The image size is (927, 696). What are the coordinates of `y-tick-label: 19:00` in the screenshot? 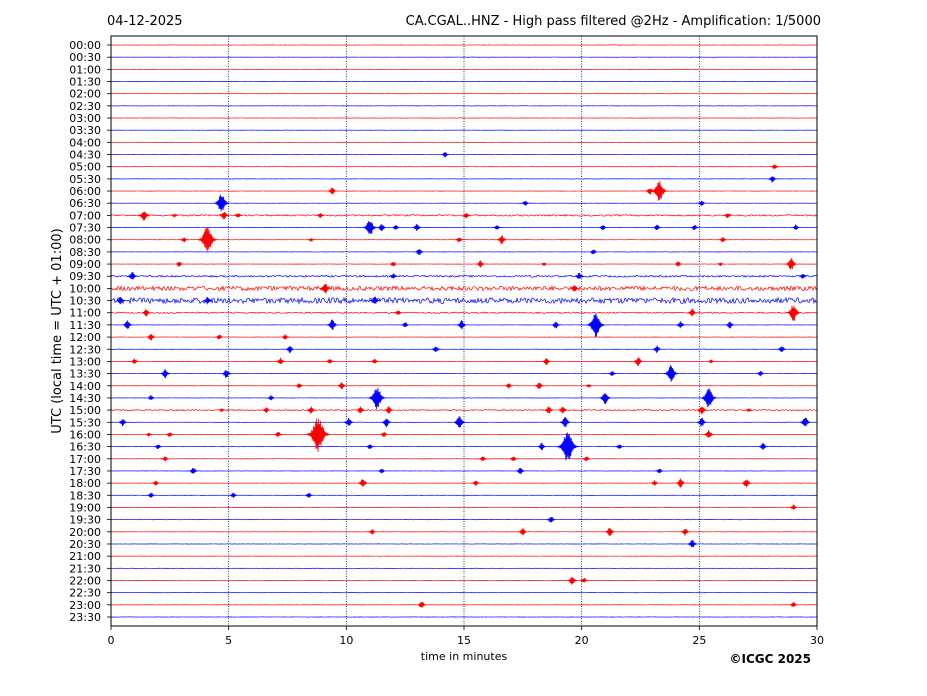 It's located at (85, 507).